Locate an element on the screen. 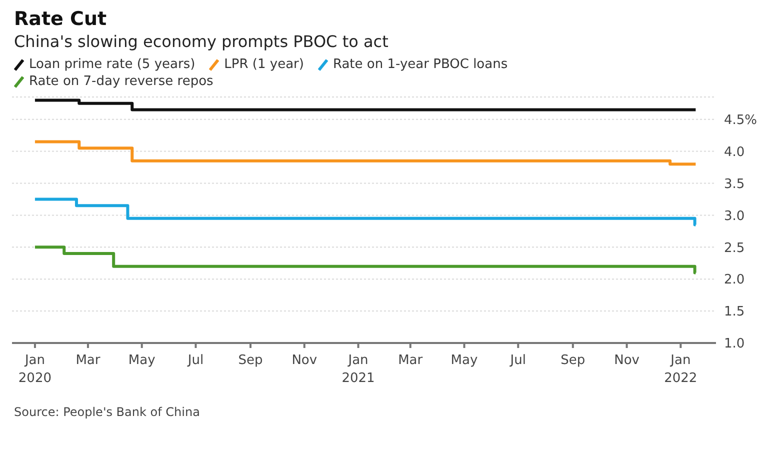 This screenshot has height=464, width=782. legend-label: Loan prime rate (5 years) is located at coordinates (112, 64).